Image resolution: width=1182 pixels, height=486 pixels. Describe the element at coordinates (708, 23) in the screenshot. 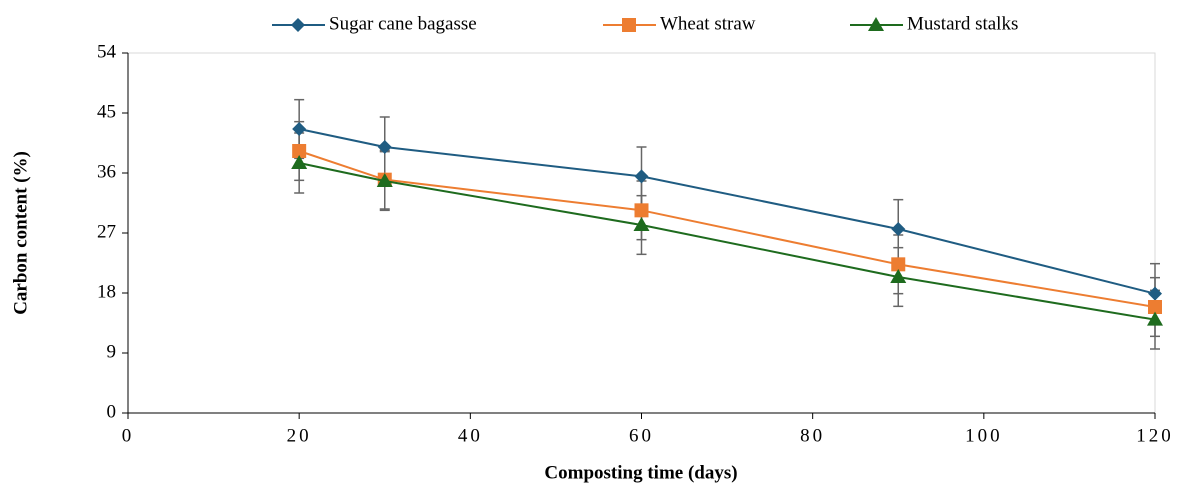

I see `legend-label: Wheat straw` at that location.